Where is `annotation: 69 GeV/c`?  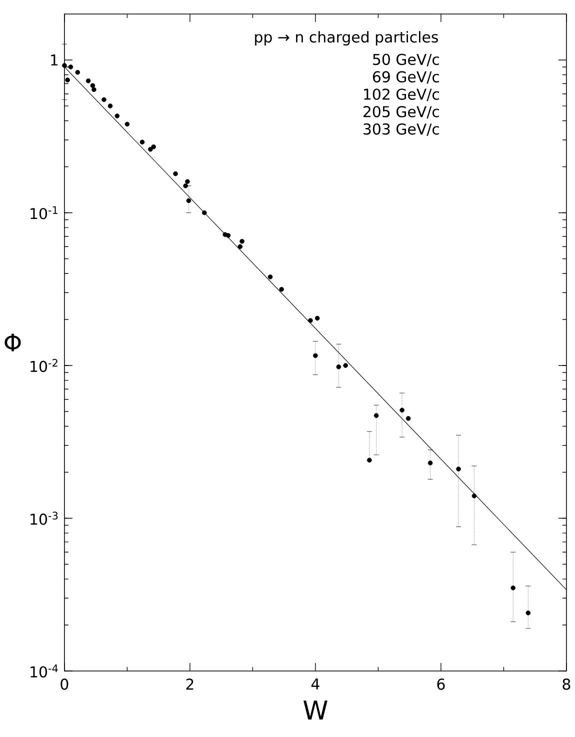
annotation: 69 GeV/c is located at coordinates (406, 77).